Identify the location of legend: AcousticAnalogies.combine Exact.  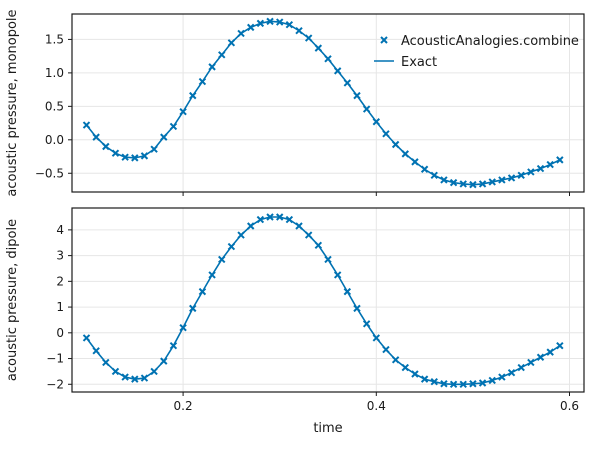
(476, 52).